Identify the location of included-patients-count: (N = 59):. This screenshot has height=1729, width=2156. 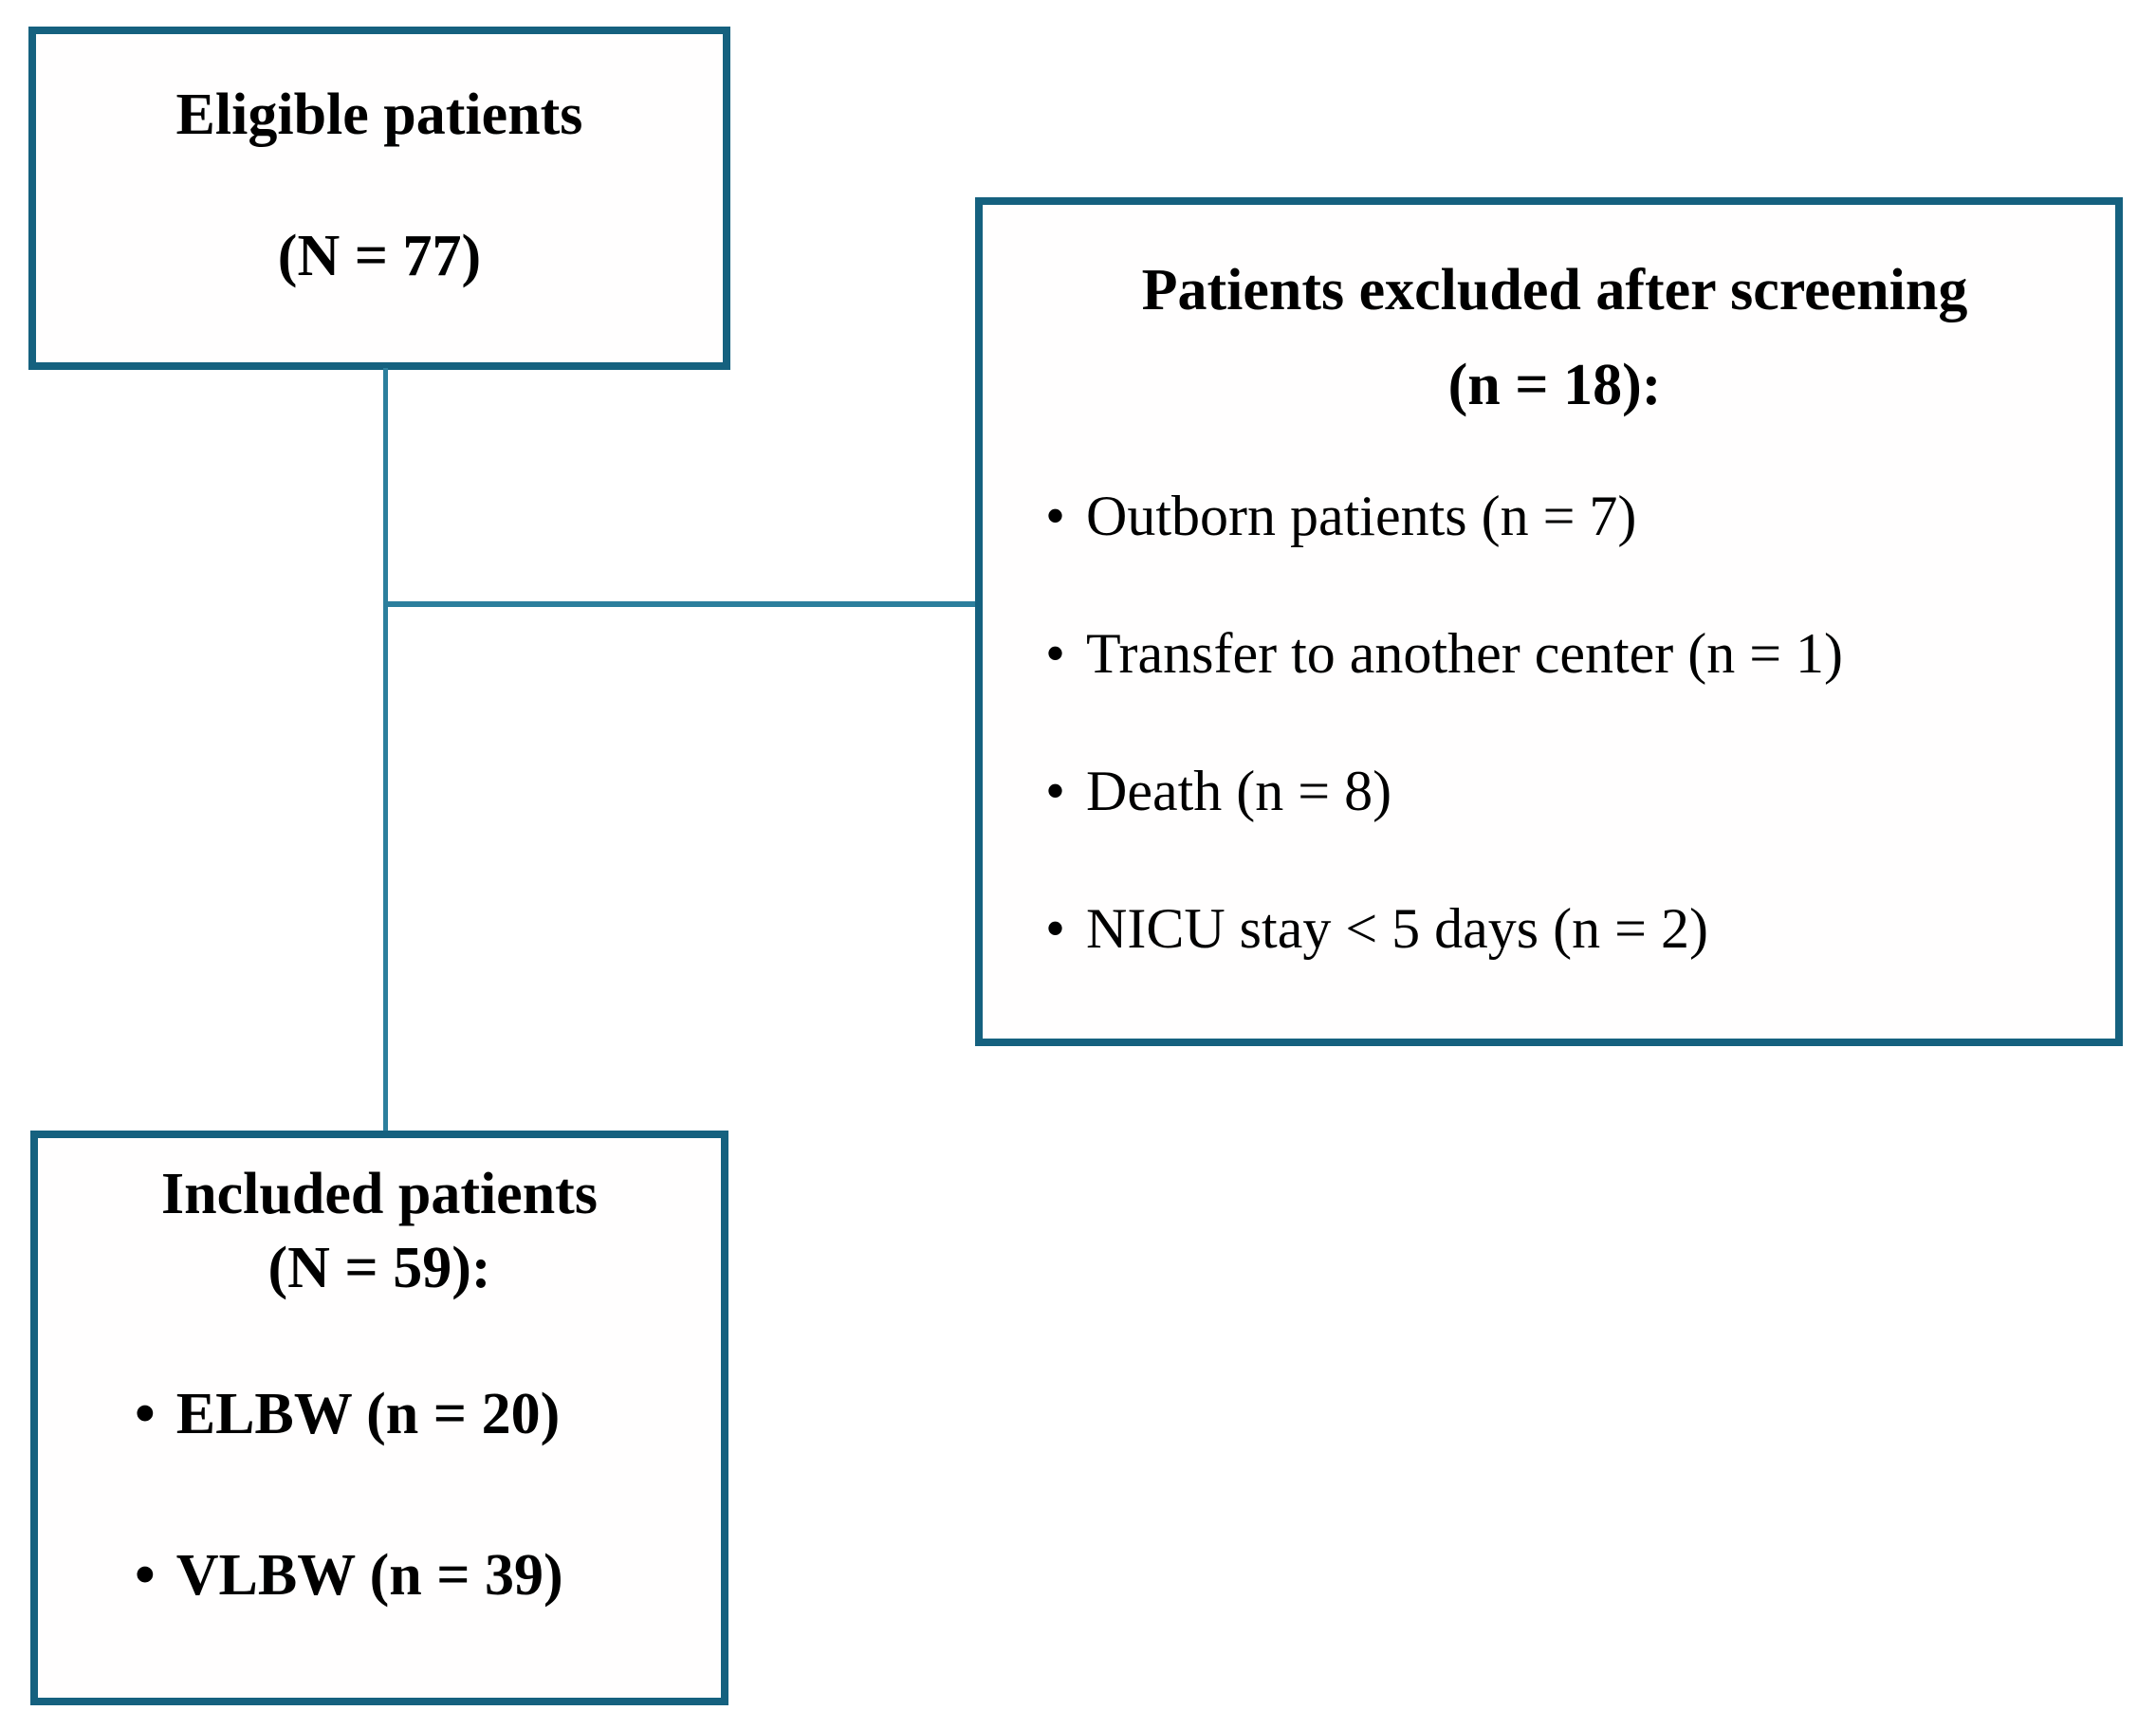
(379, 1269).